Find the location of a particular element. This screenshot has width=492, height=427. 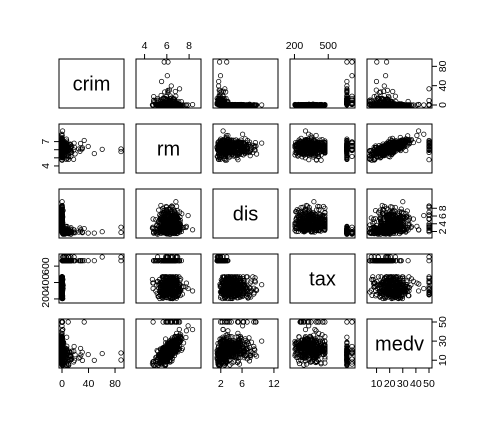

points-rm-vs-crim is located at coordinates (91, 145).